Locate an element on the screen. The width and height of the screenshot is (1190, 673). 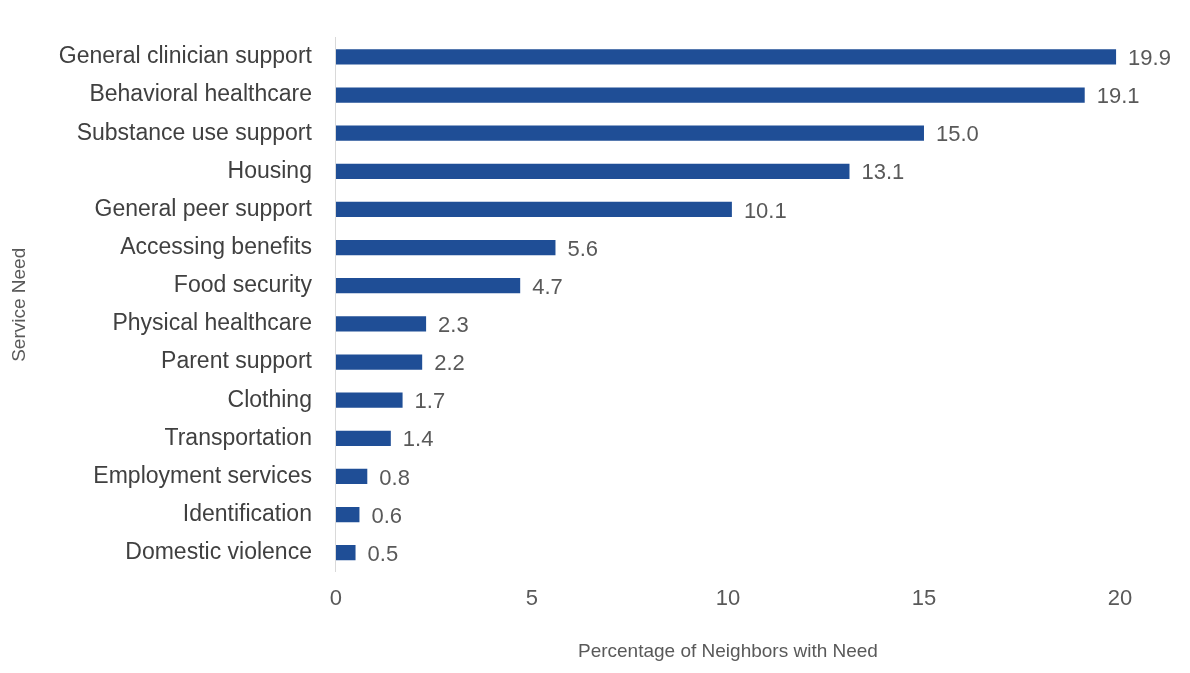
x-tick-label: 20 is located at coordinates (1120, 598).